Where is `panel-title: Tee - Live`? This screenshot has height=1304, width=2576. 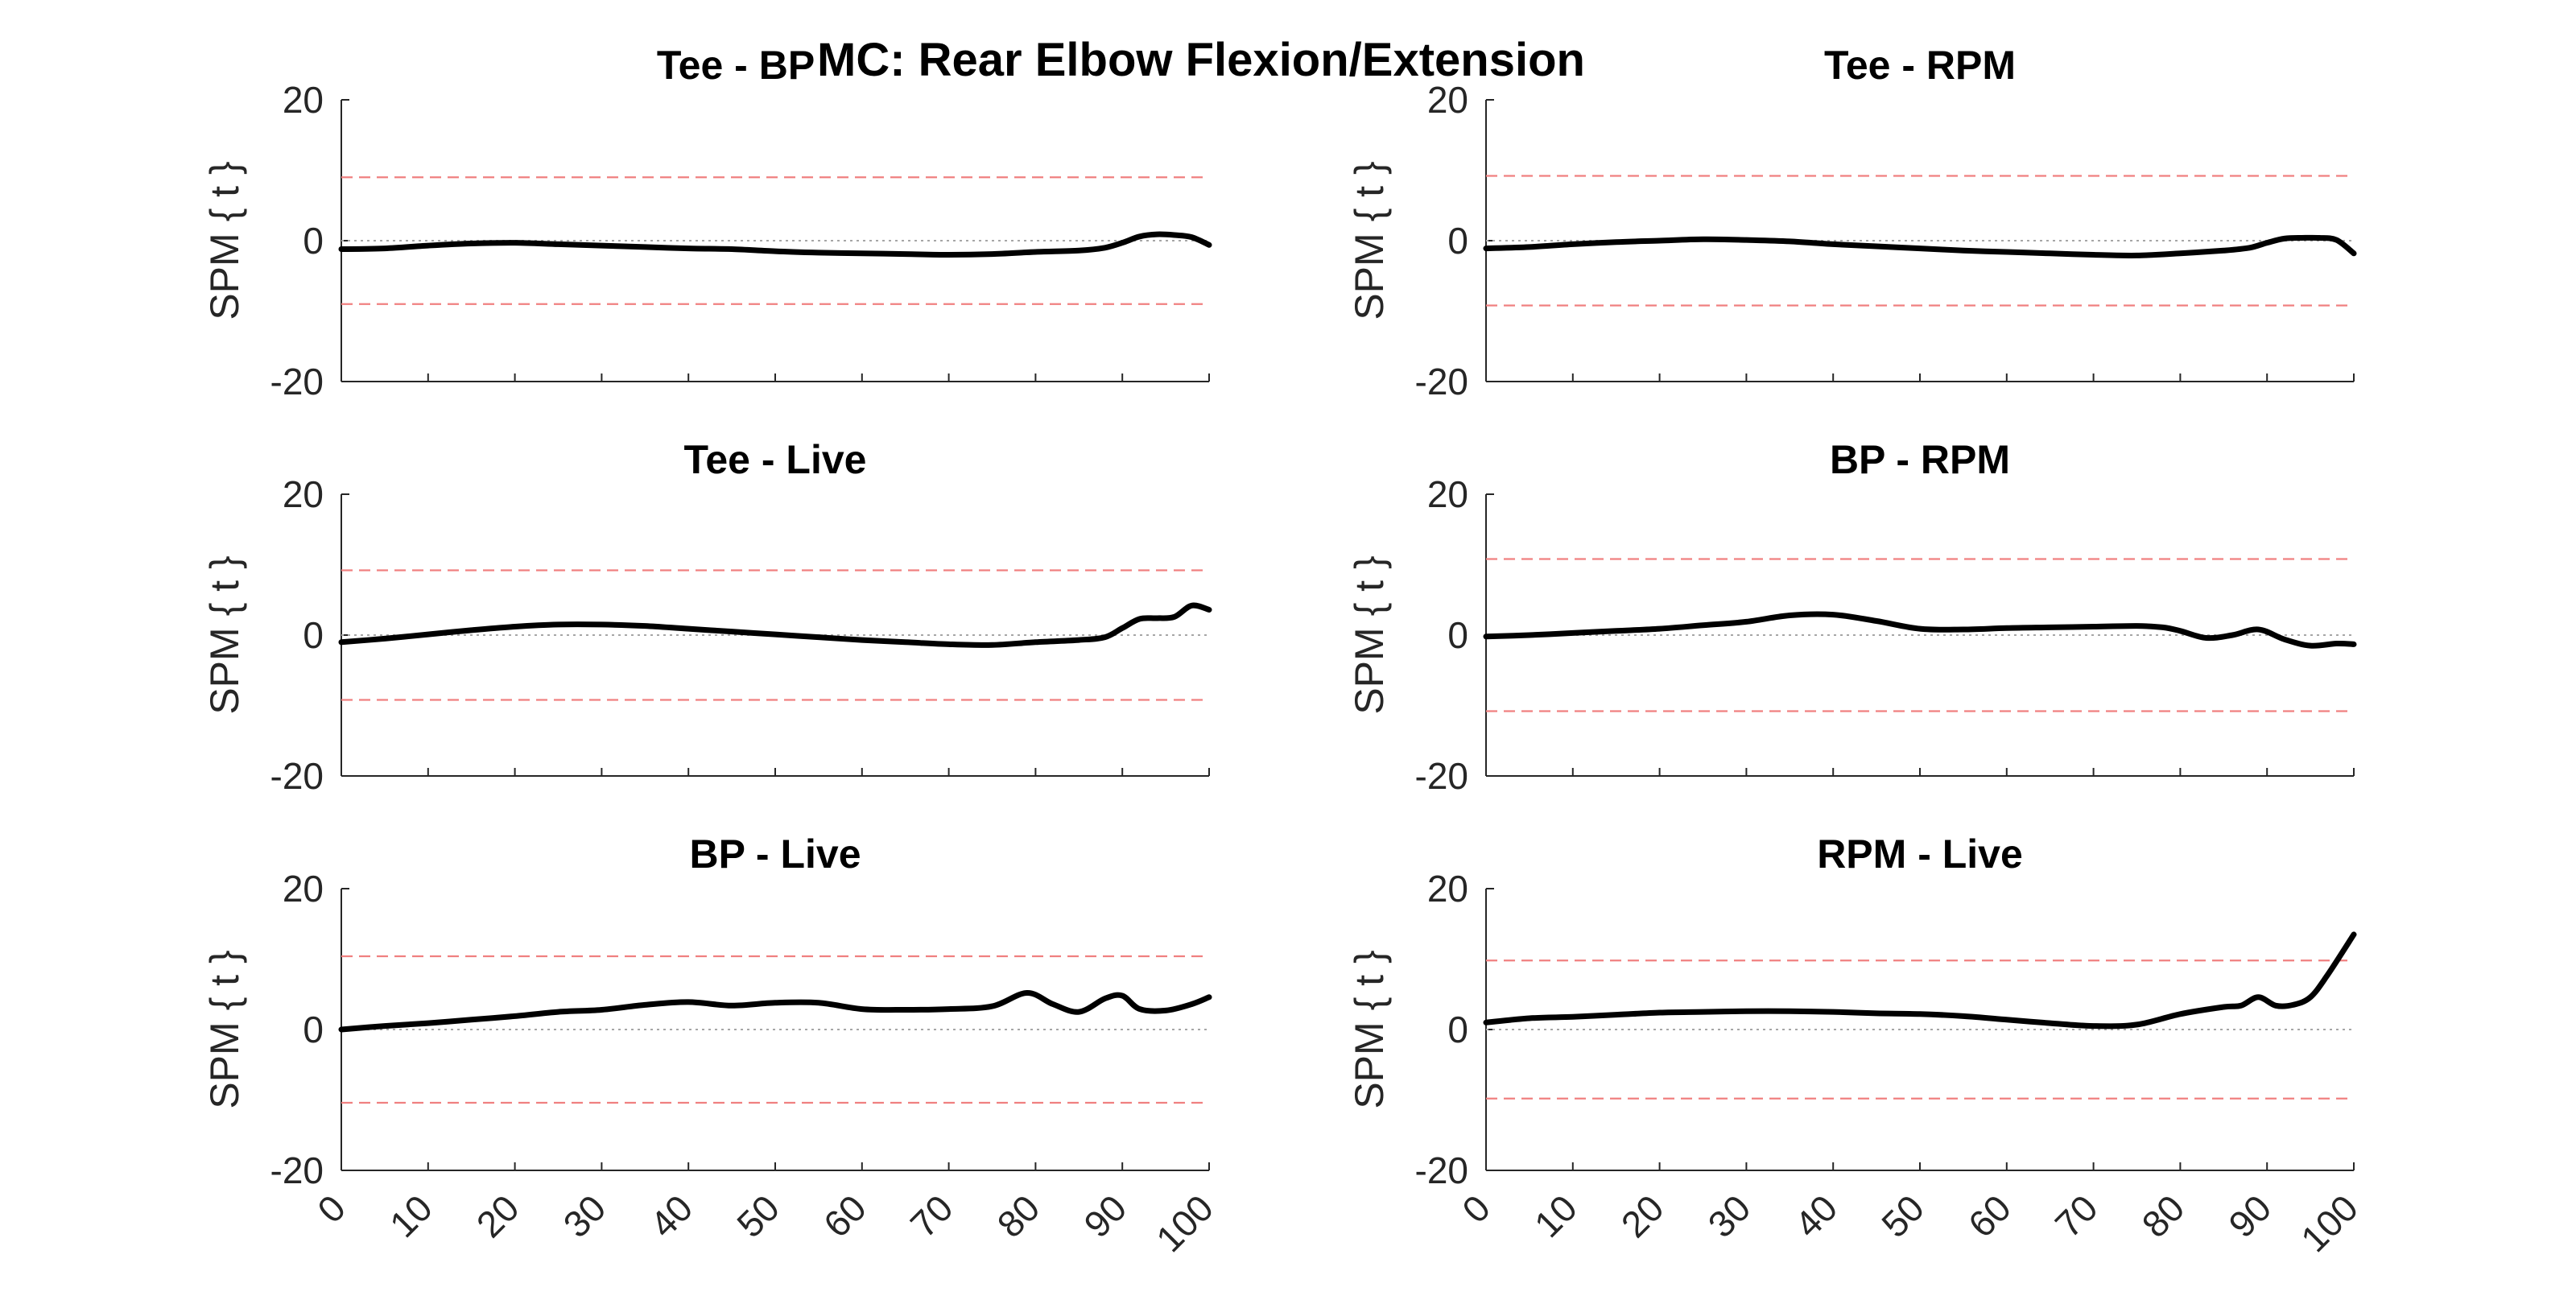 panel-title: Tee - Live is located at coordinates (775, 459).